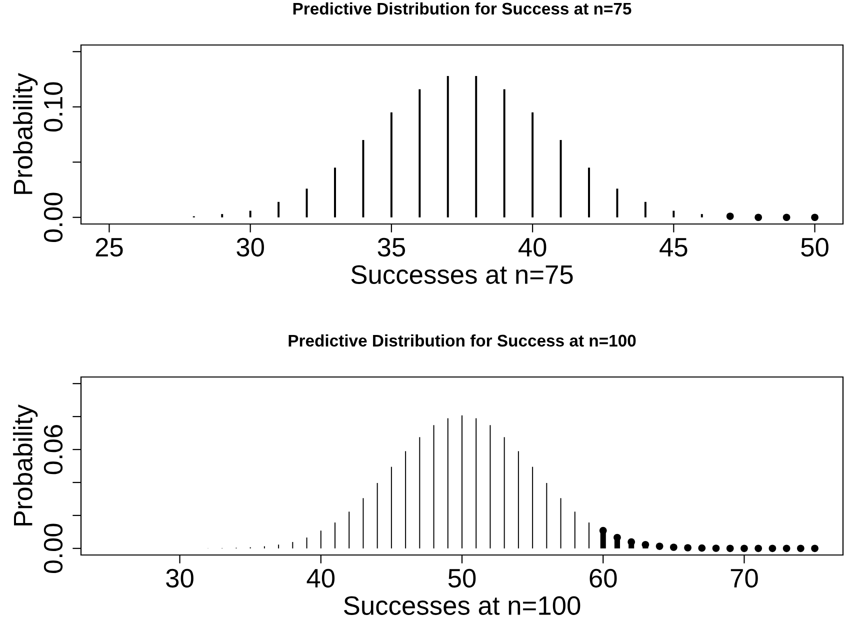 Image resolution: width=845 pixels, height=625 pixels. Describe the element at coordinates (603, 578) in the screenshot. I see `x-tick-label: 60` at that location.